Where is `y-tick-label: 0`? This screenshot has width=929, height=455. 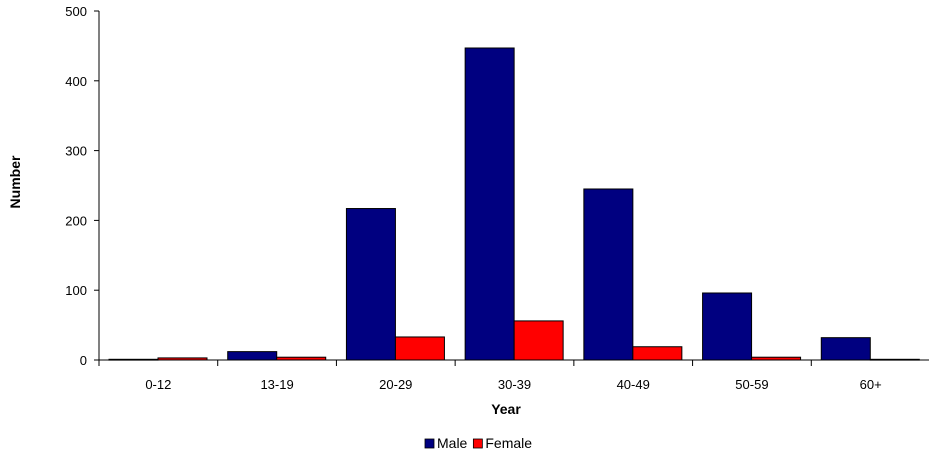
y-tick-label: 0 is located at coordinates (83, 360).